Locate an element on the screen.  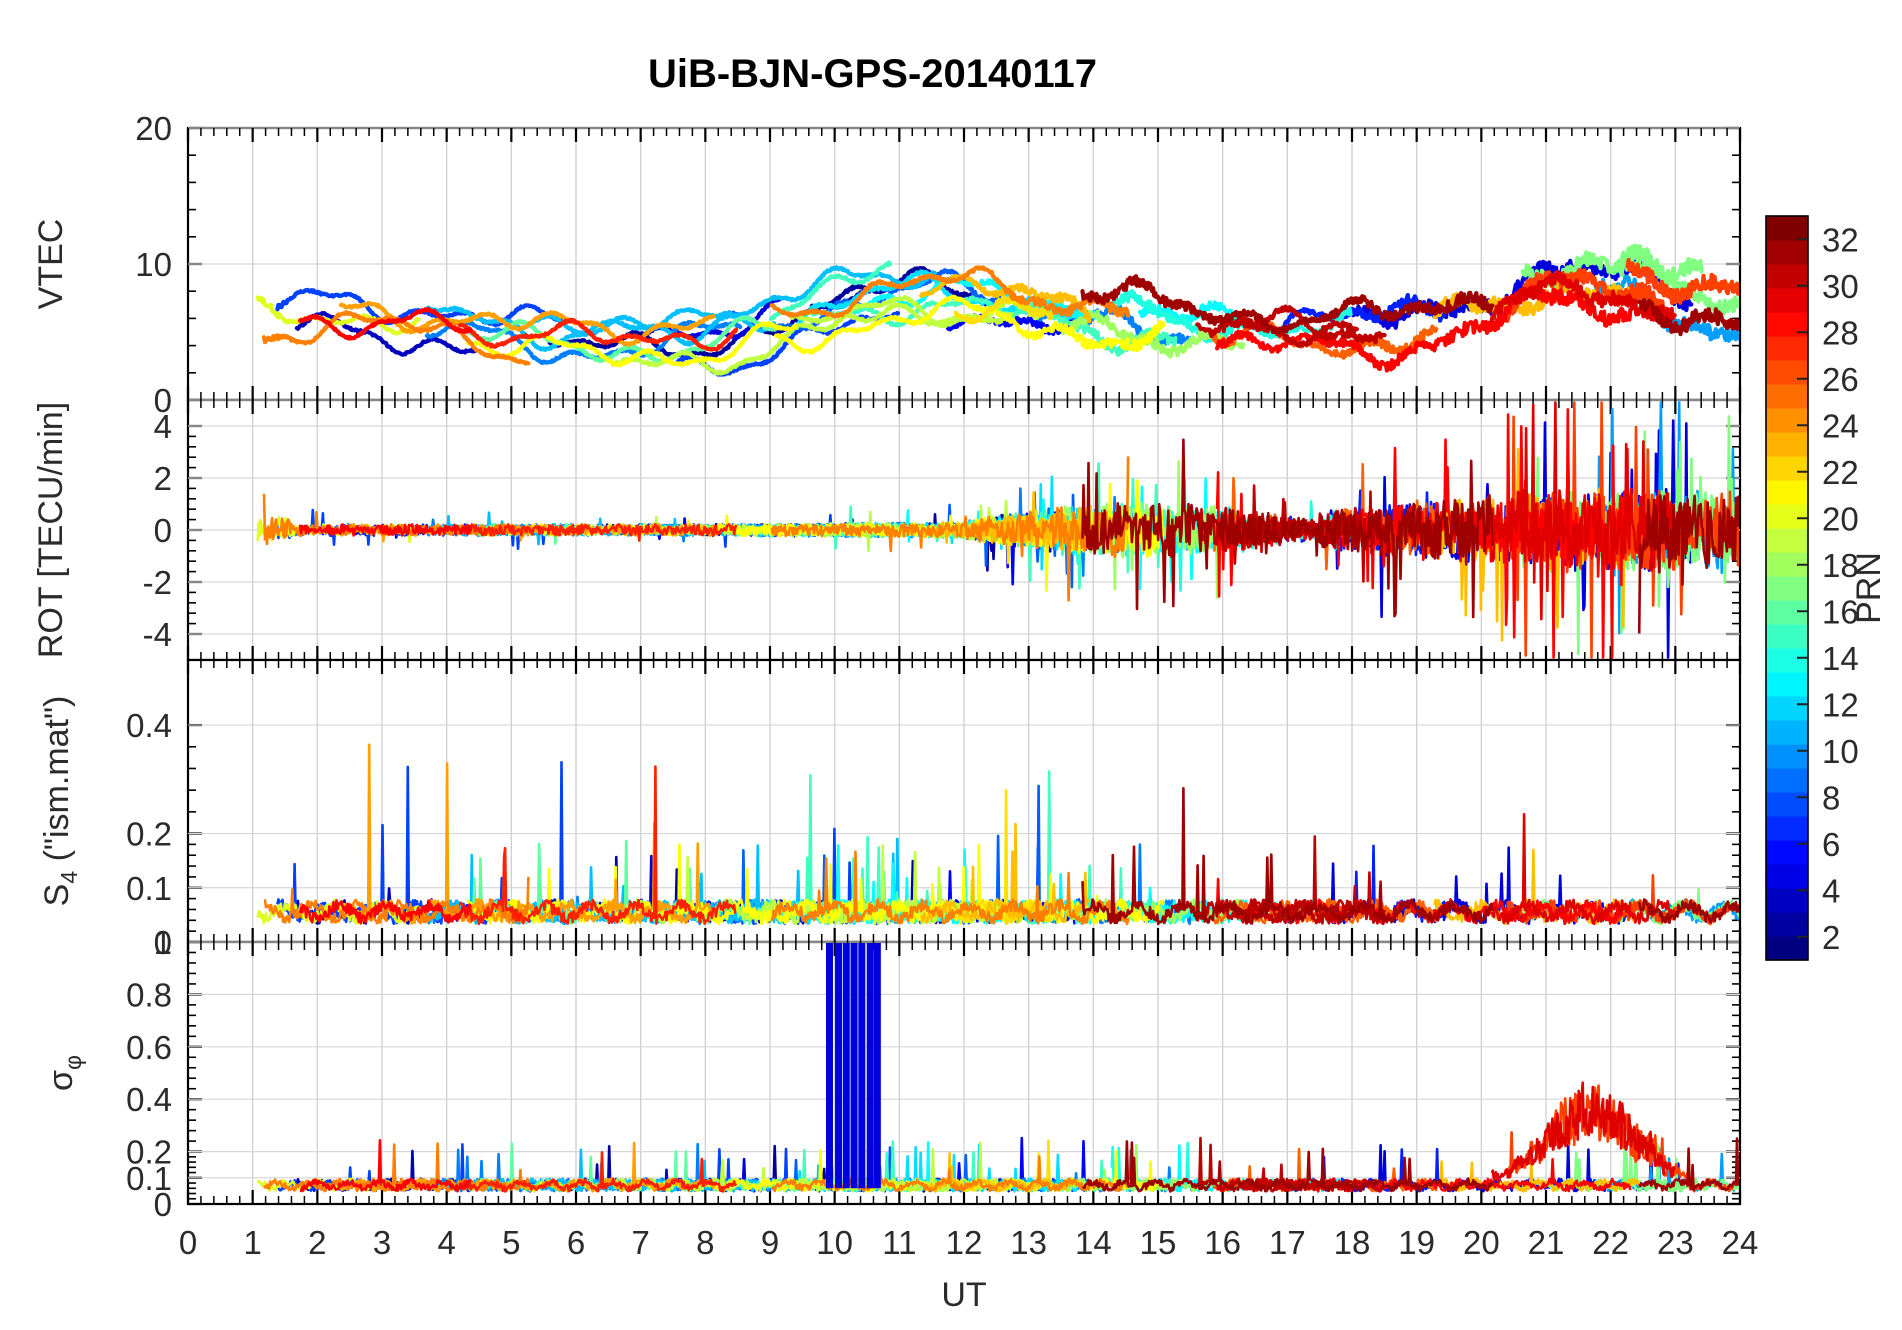
xtick-label: 14 is located at coordinates (1093, 1242).